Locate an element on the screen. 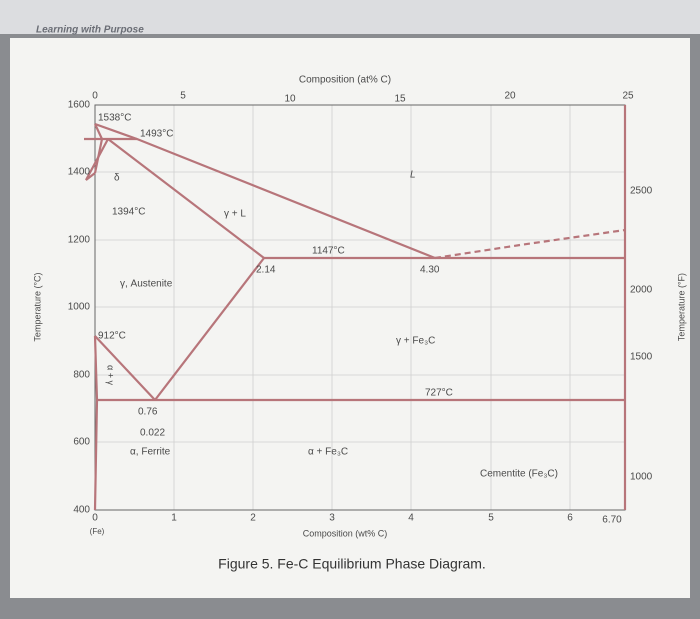  y-tick-label: 1200 is located at coordinates (79, 240).